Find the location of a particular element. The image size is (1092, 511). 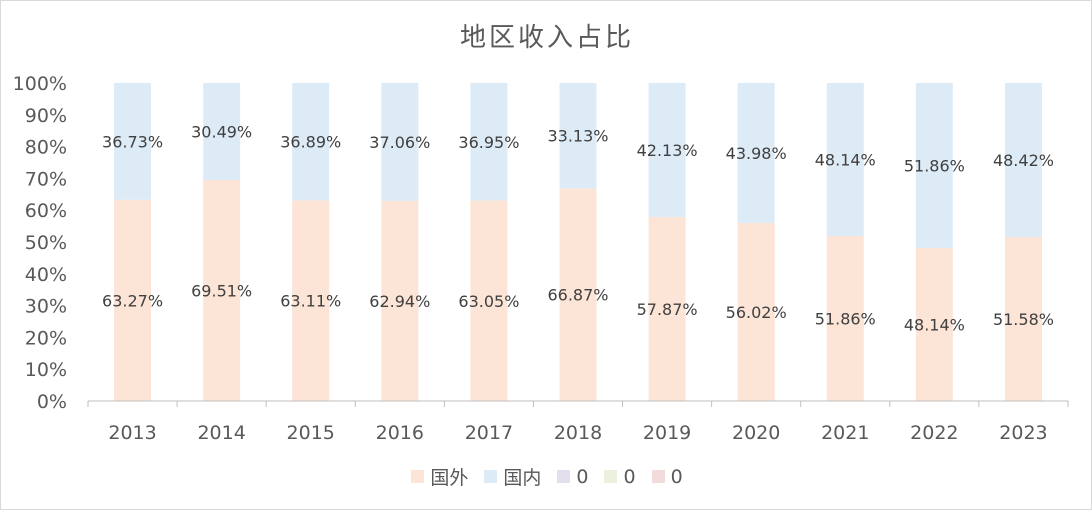

data-label-foreign-2015: 63.11% is located at coordinates (310, 301).